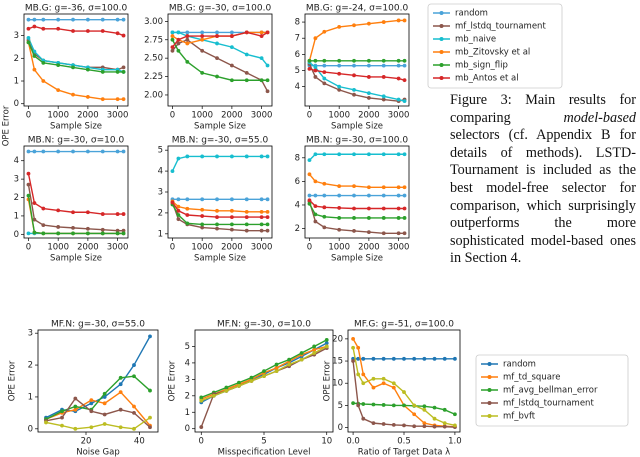 This screenshot has width=640, height=457. I want to click on x-tick-label: 0.0, so click(353, 442).